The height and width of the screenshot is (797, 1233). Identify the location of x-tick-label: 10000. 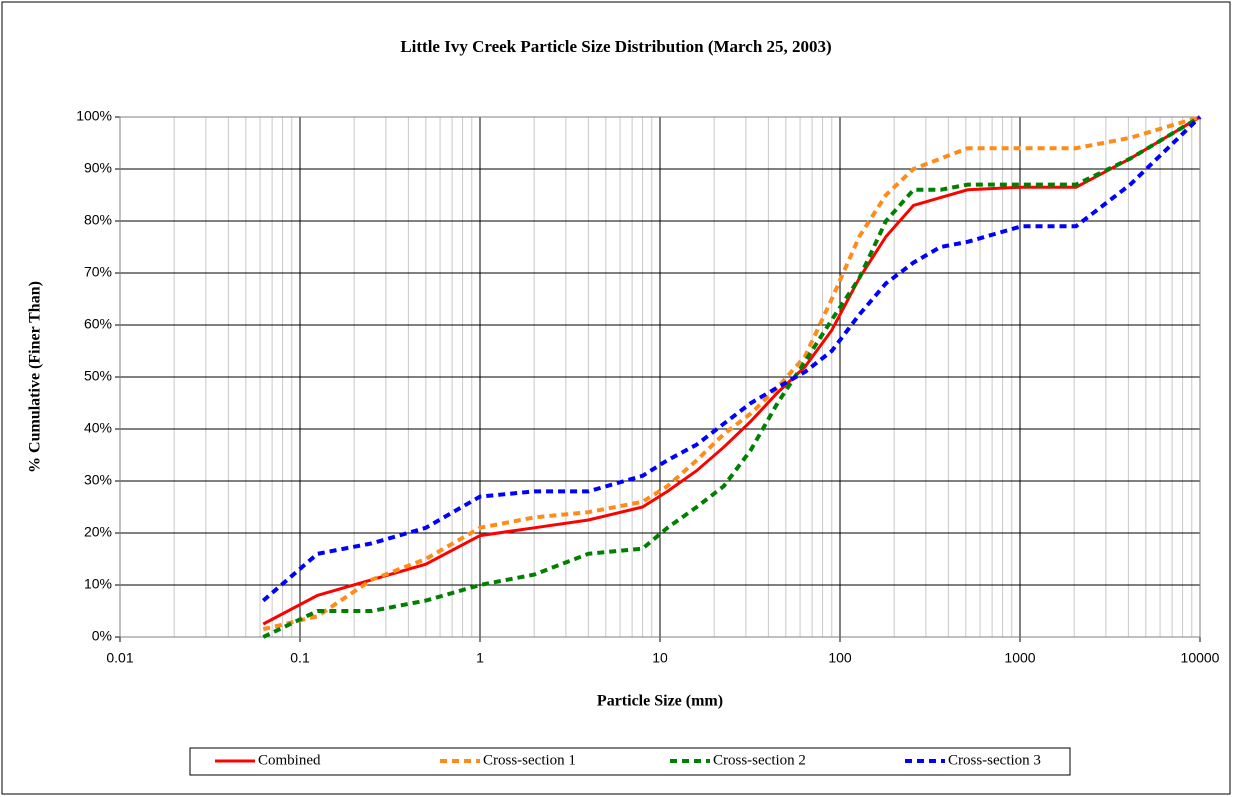
(1200, 658).